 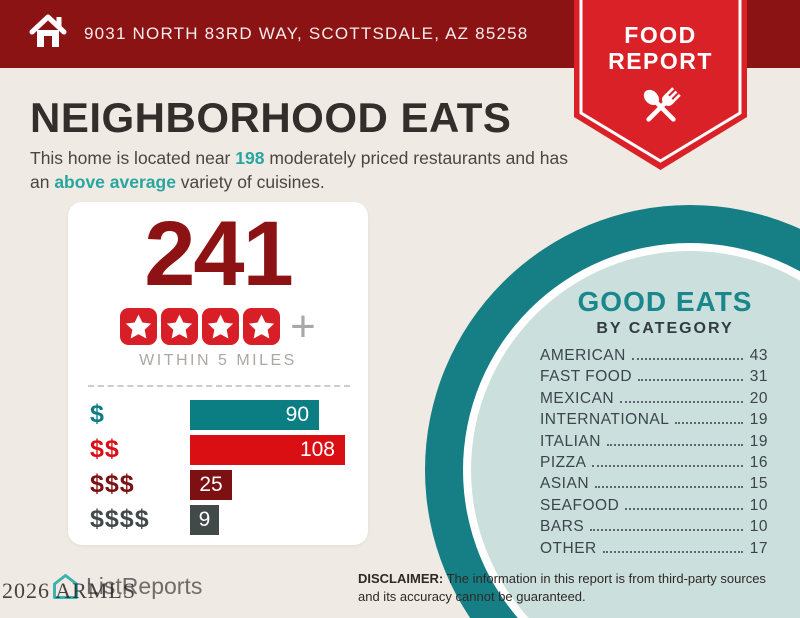 I want to click on category-name: ITALIAN, so click(x=570, y=441).